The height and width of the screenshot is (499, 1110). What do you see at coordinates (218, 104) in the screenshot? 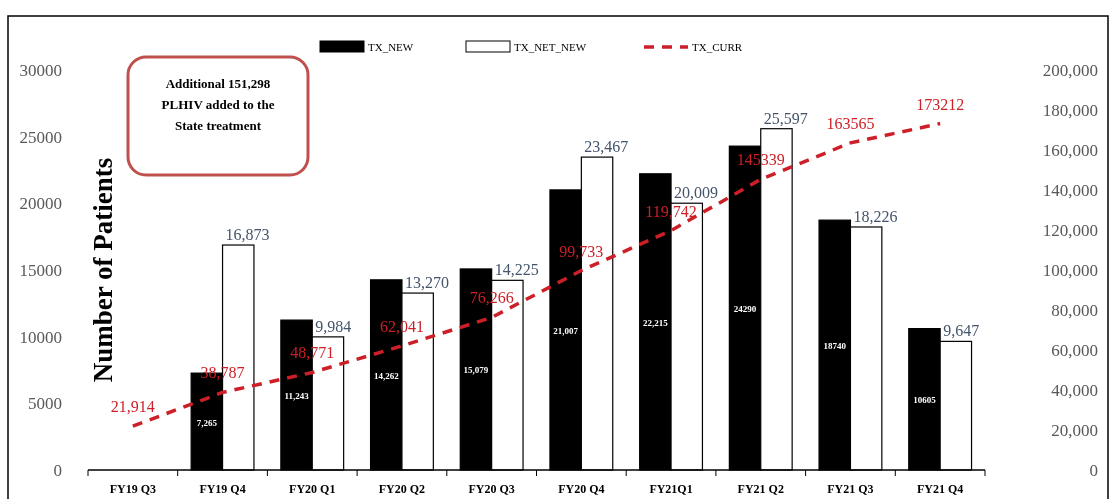
I see `annotation: Additional 151,298 PLHIV added to the State treatment` at bounding box center [218, 104].